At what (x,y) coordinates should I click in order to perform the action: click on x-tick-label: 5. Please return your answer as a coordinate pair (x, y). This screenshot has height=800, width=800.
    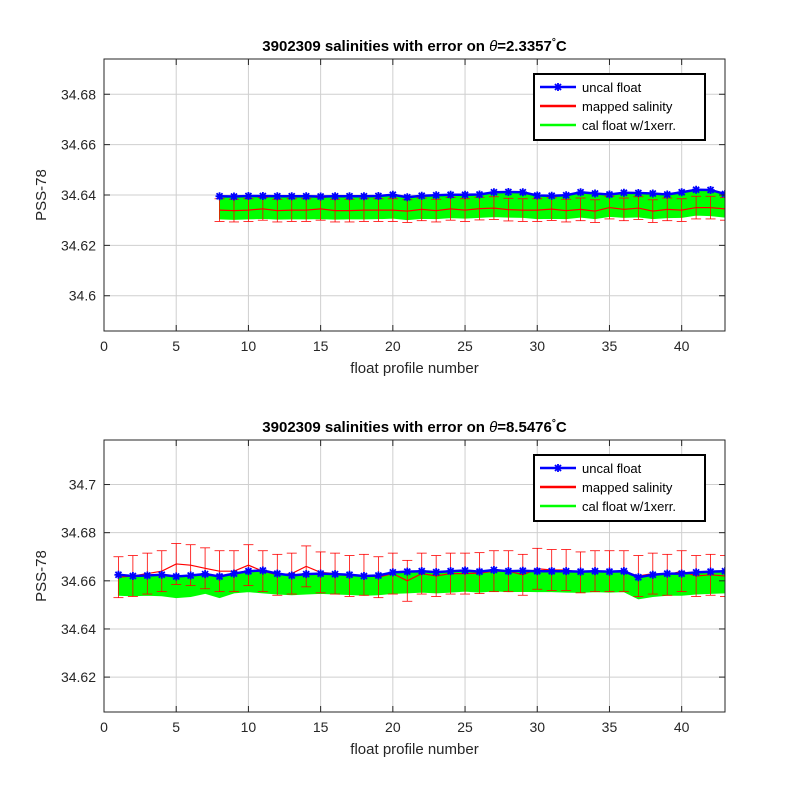
    Looking at the image, I should click on (176, 346).